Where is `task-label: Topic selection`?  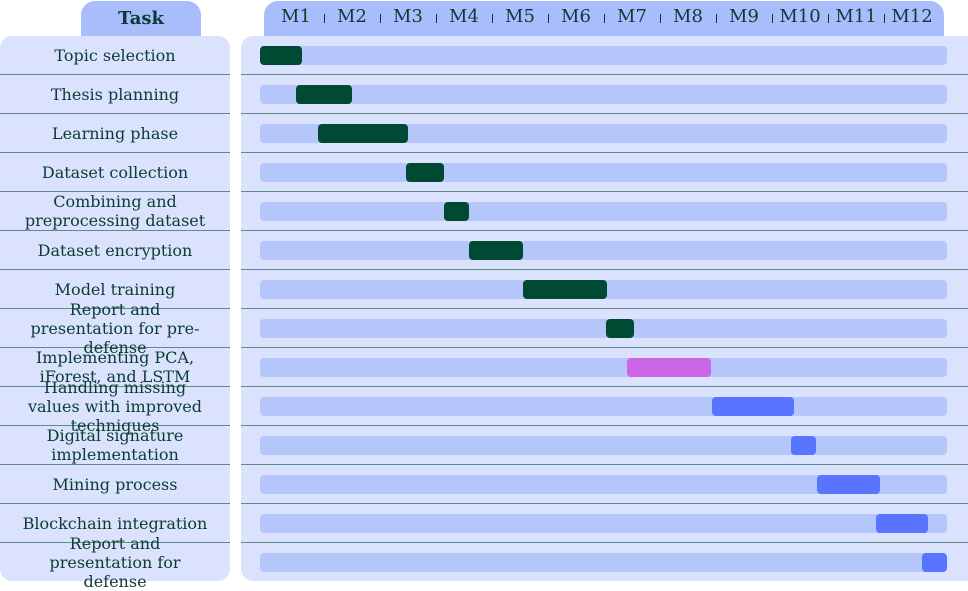 task-label: Topic selection is located at coordinates (115, 55).